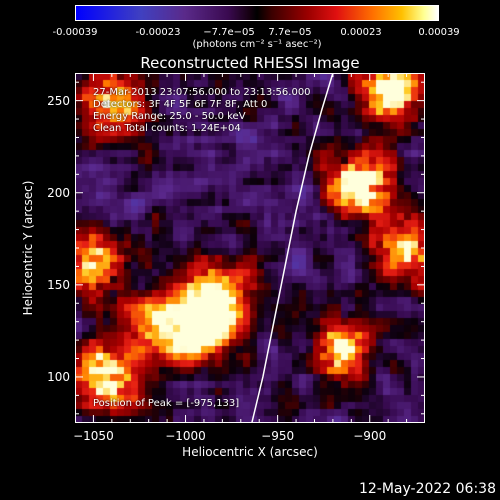 The image size is (500, 500). I want to click on colorbar-unit-label: (photons cm⁻² s⁻¹ asec⁻²), so click(257, 44).